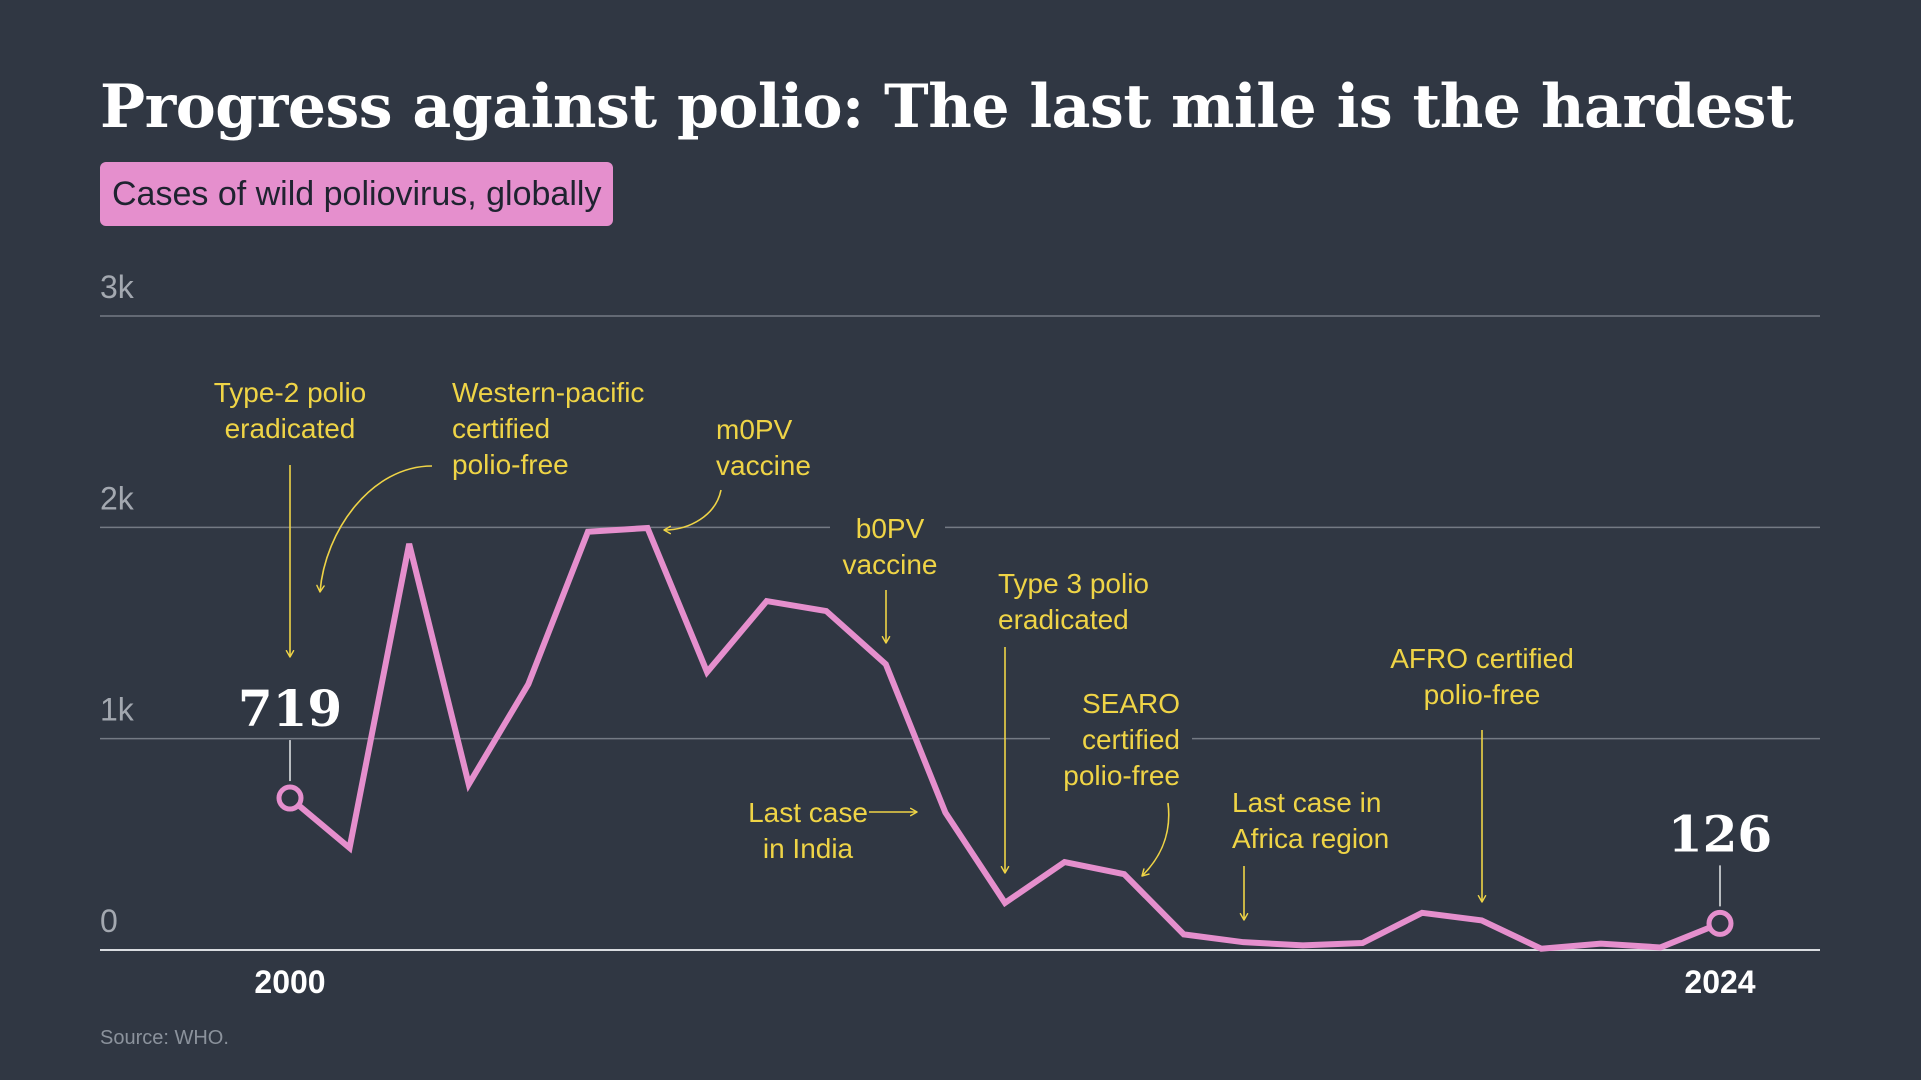  Describe the element at coordinates (1306, 802) in the screenshot. I see `annotation-line: Last case in` at that location.